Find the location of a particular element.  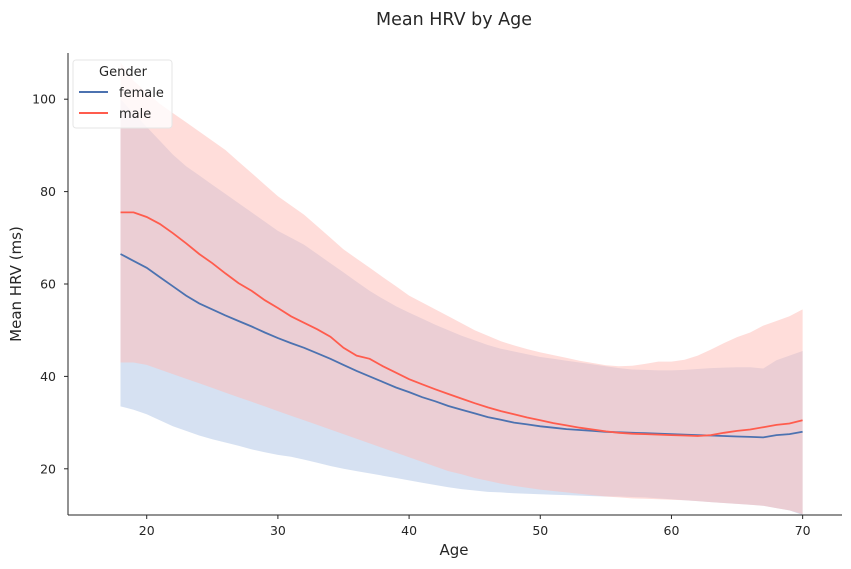

y-tick-label: 20 is located at coordinates (48, 468).